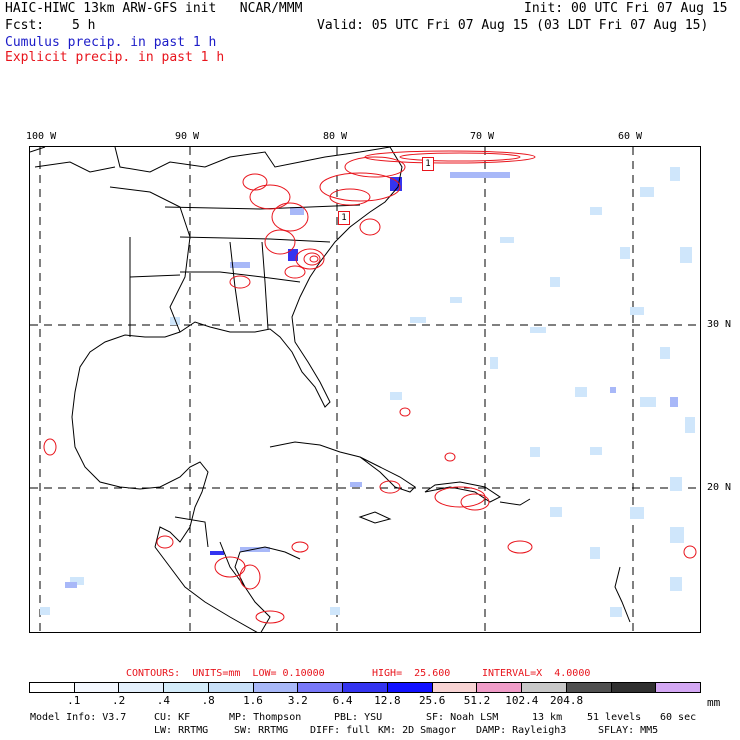 Image resolution: width=740 pixels, height=740 pixels. I want to click on colorbar-tick-label: 51.2, so click(477, 700).